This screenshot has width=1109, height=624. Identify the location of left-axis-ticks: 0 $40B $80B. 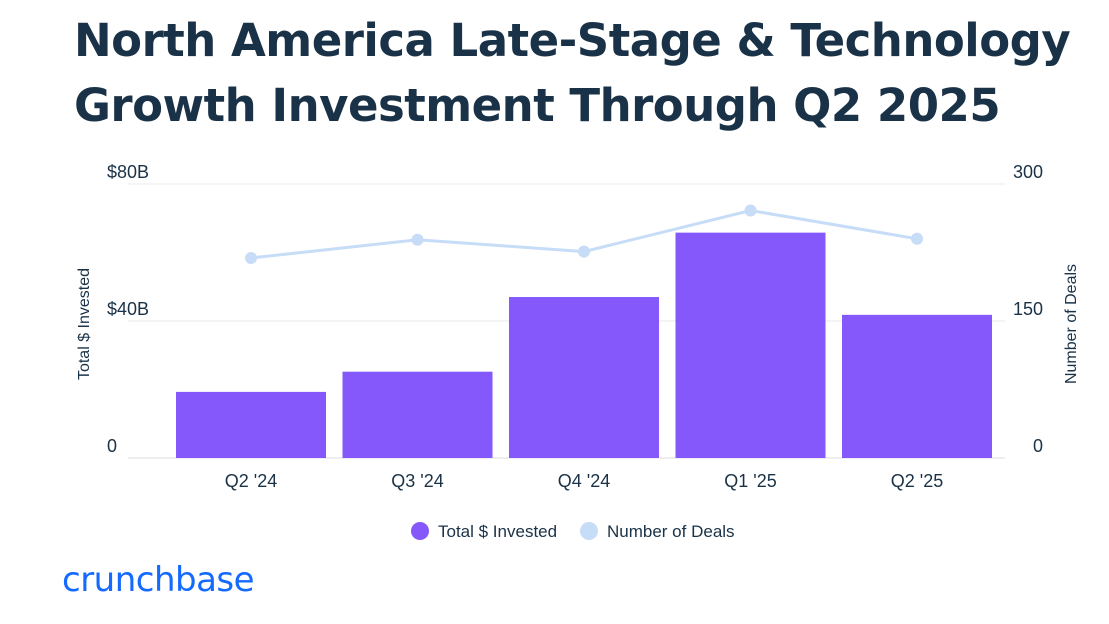
(128, 309).